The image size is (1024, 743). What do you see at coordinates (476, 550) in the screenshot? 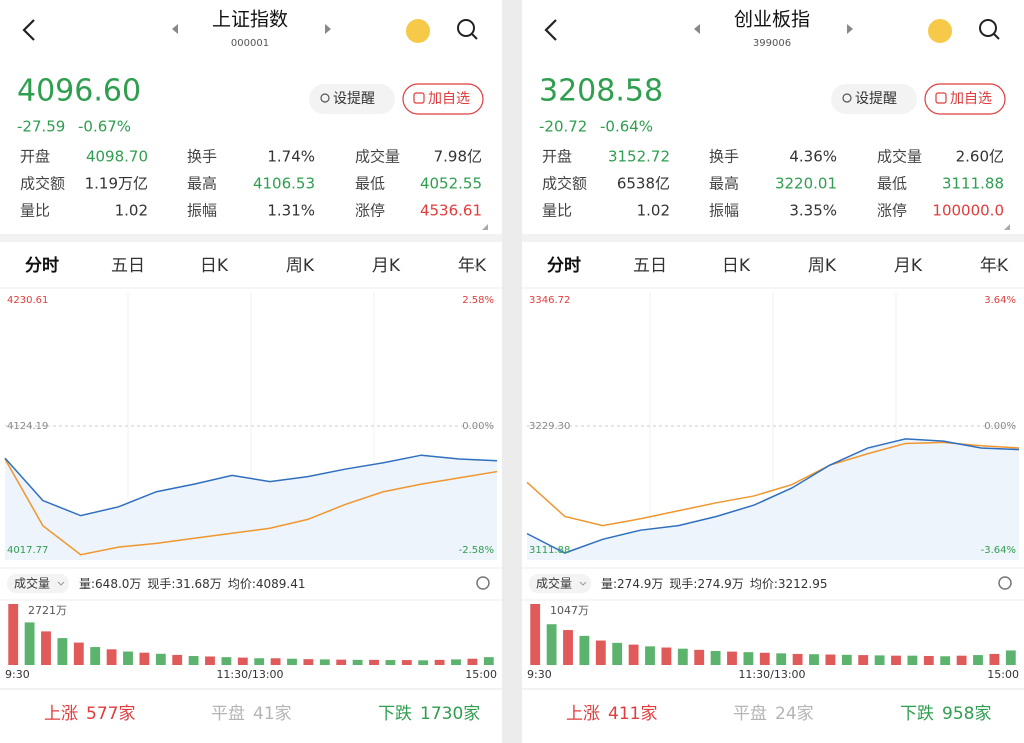
I see `pct-min: -2.58%` at bounding box center [476, 550].